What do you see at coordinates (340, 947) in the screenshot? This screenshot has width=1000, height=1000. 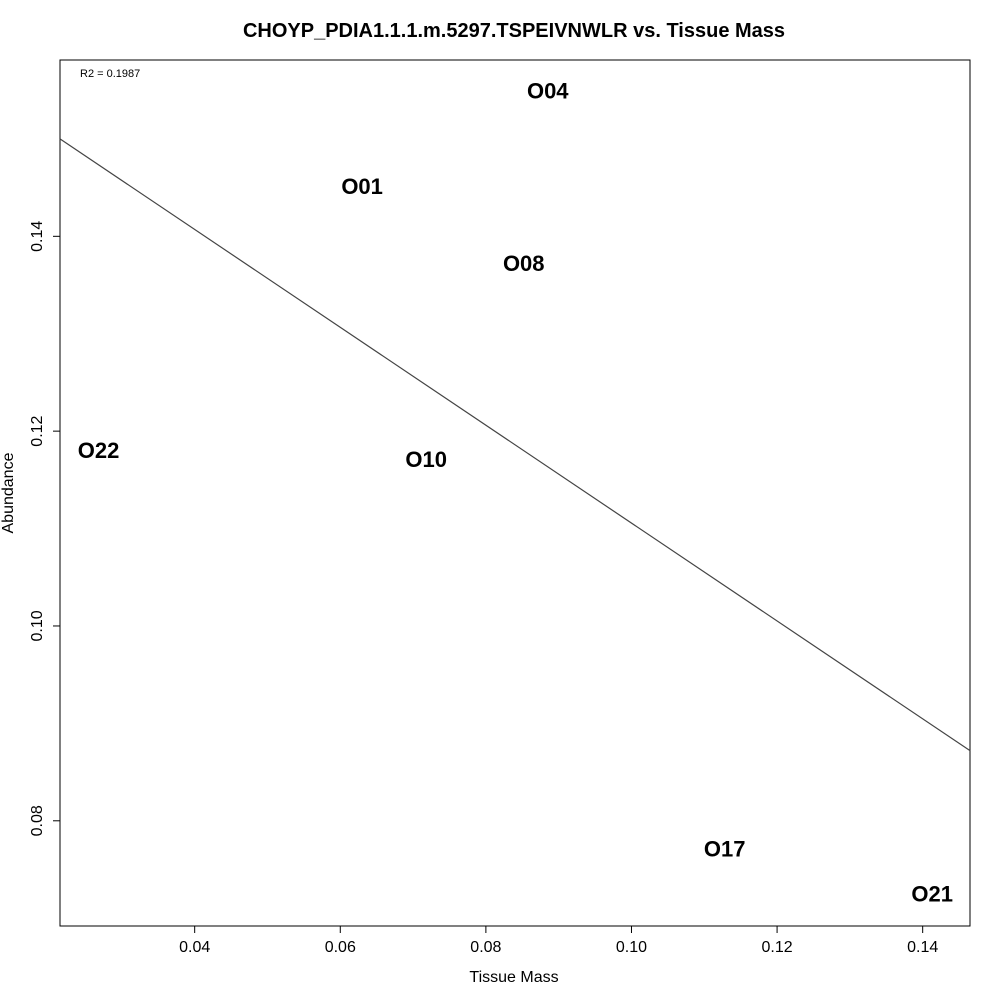 I see `x-tick-label: 0.06` at bounding box center [340, 947].